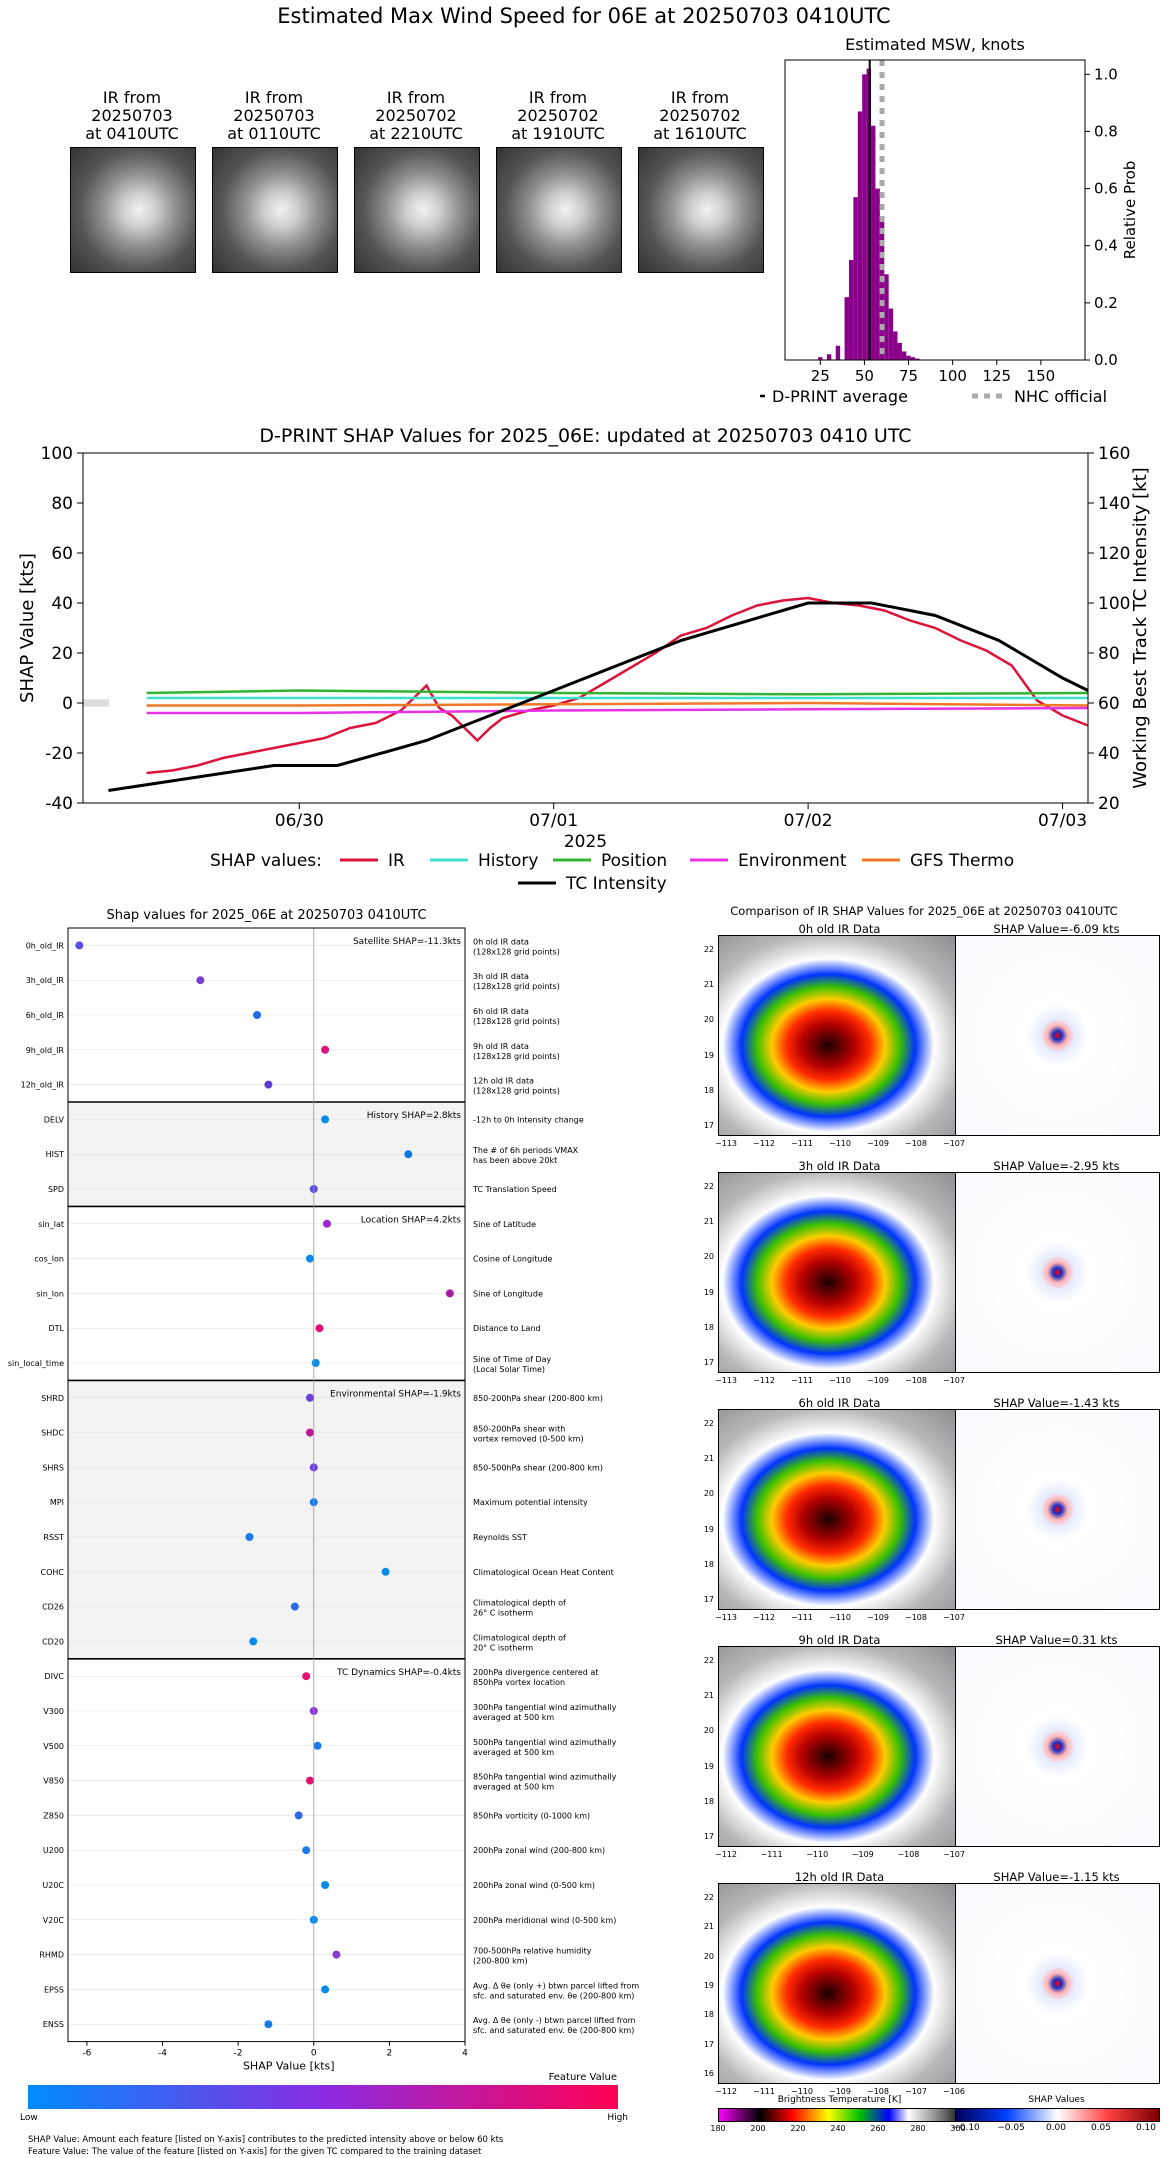  I want to click on y-tick-label: 60, so click(62, 554).